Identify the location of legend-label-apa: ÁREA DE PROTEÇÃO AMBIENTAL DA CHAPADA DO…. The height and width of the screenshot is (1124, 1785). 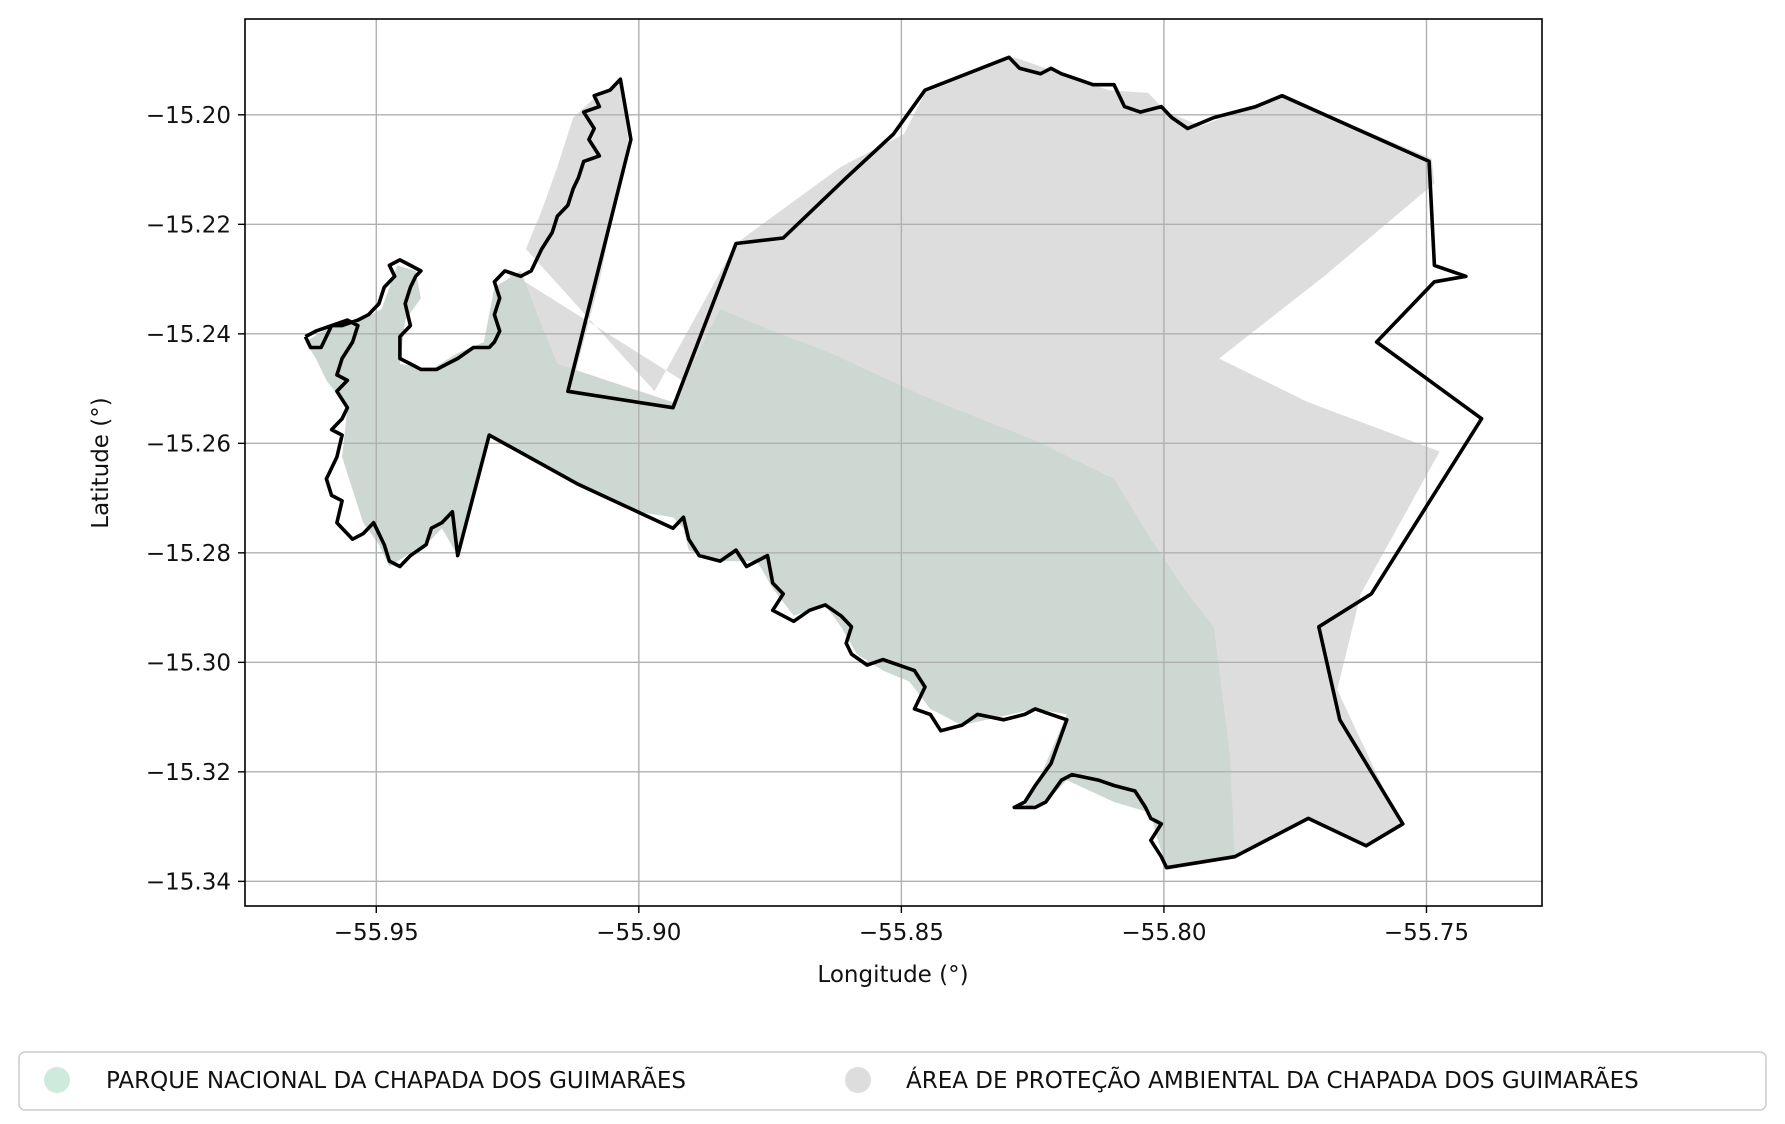
(1272, 1080).